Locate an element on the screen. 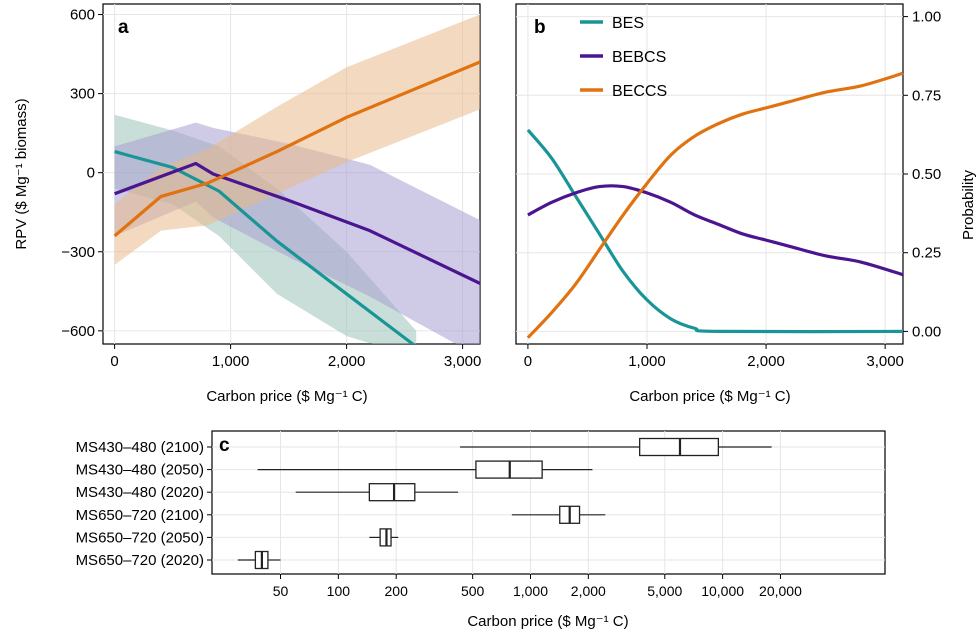  c-xtick-label-5: 2,000 is located at coordinates (588, 591).